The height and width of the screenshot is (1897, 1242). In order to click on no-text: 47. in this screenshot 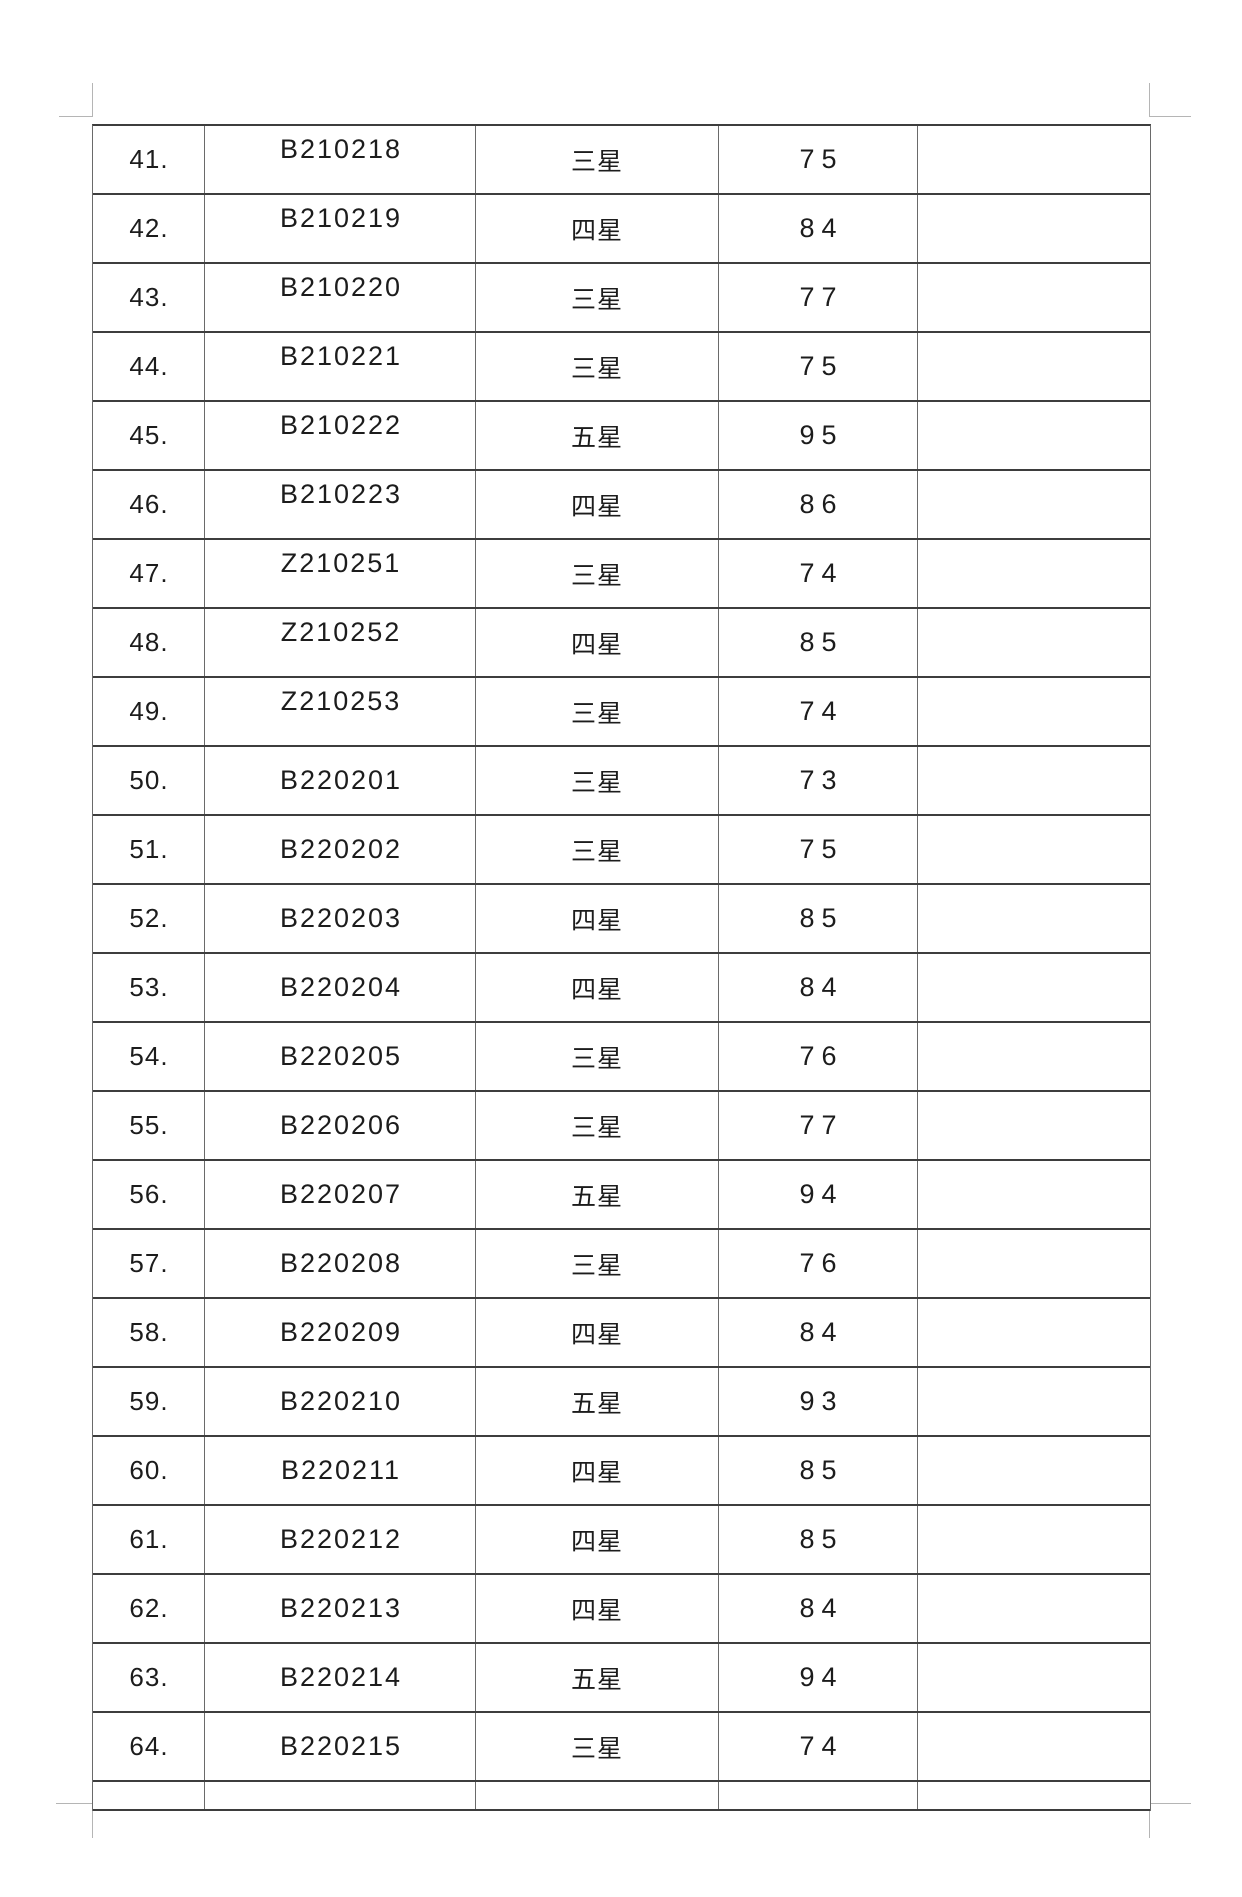, I will do `click(149, 573)`.